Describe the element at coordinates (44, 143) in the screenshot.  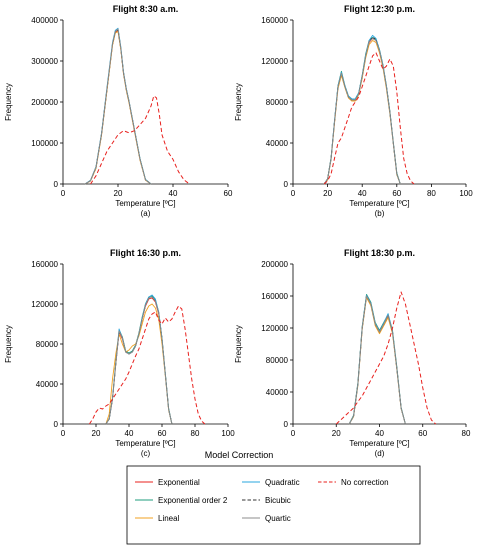
I see `y-tick-label: 100000` at that location.